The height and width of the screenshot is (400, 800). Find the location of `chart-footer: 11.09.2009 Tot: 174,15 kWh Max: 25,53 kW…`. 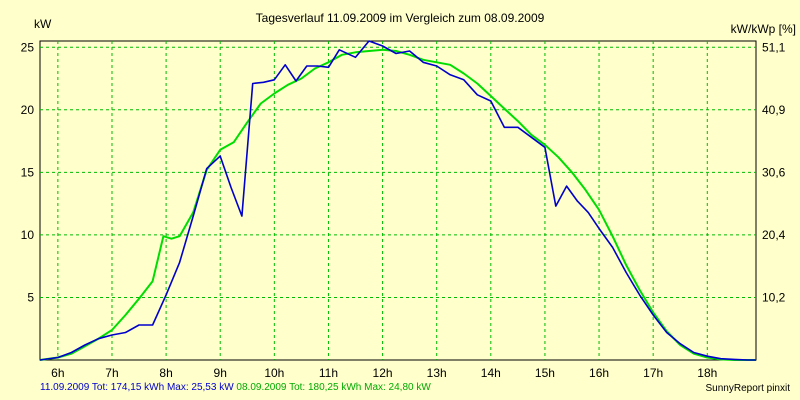

chart-footer: 11.09.2009 Tot: 174,15 kWh Max: 25,53 kW… is located at coordinates (235, 387).